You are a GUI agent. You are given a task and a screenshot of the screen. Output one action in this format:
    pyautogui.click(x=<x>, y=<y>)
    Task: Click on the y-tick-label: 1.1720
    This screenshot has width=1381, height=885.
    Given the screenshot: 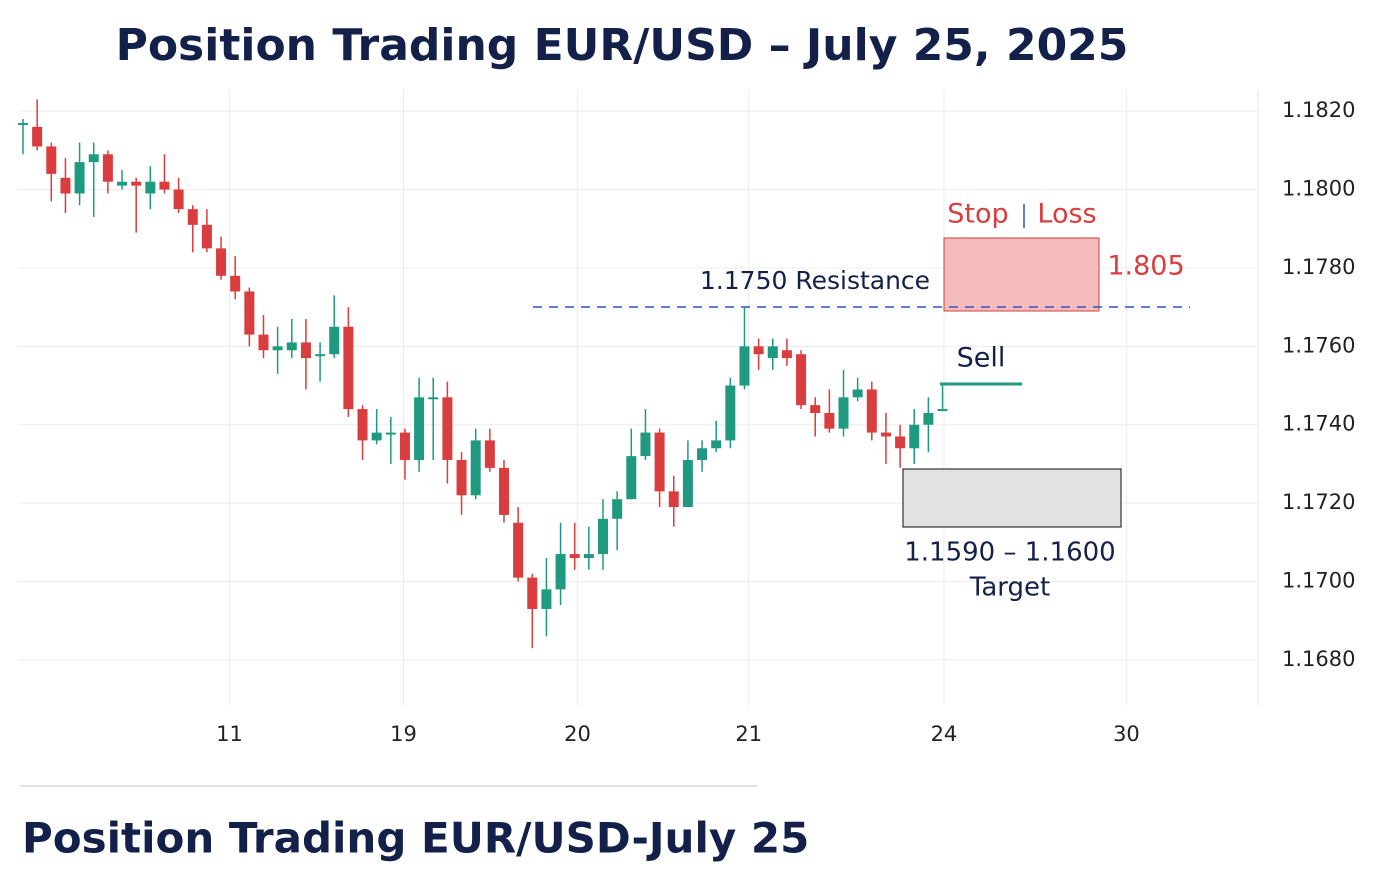 What is the action you would take?
    pyautogui.click(x=1318, y=502)
    